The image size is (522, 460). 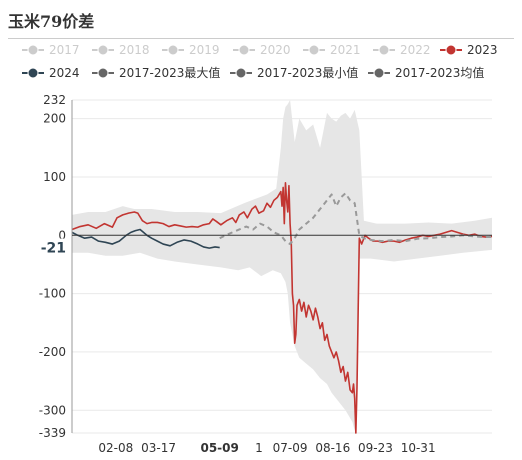 I want to click on legend-label: 2024, so click(x=64, y=73).